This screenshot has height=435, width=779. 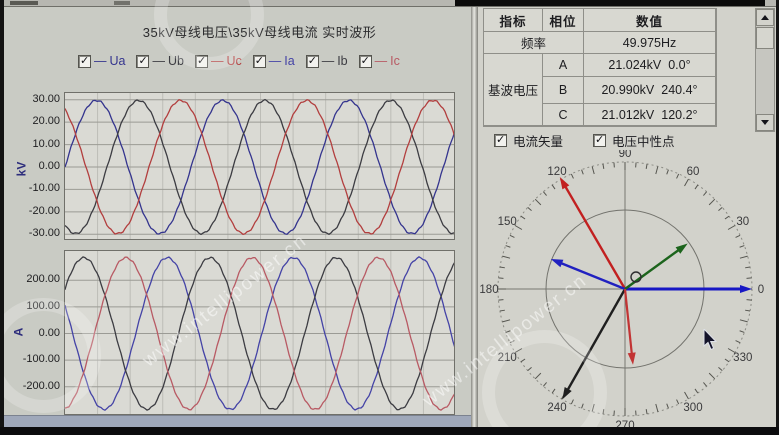 I want to click on phase-a-label: A, so click(x=563, y=65).